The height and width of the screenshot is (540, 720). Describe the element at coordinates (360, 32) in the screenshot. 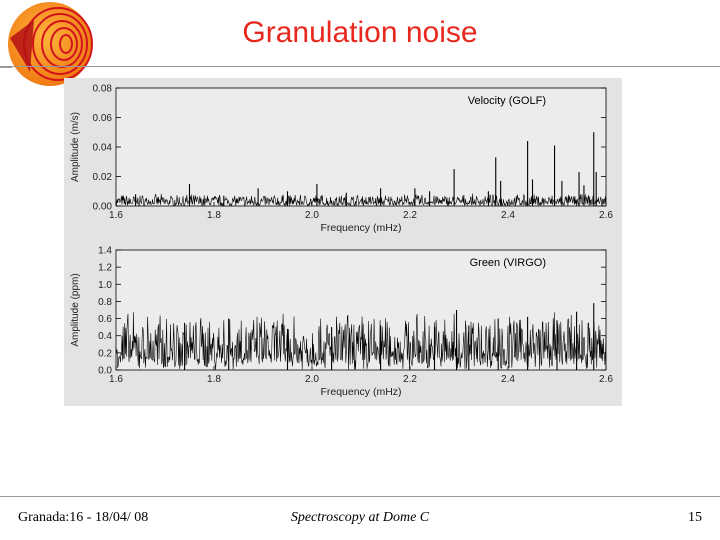

I see `slide-title: Granulation noise` at that location.